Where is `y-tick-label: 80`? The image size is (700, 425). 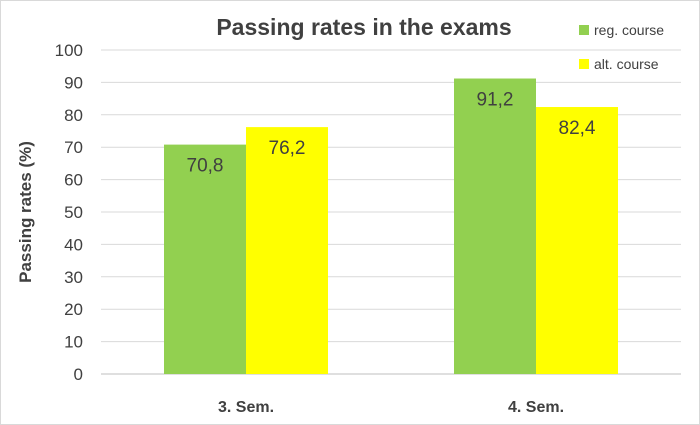
y-tick-label: 80 is located at coordinates (73, 115).